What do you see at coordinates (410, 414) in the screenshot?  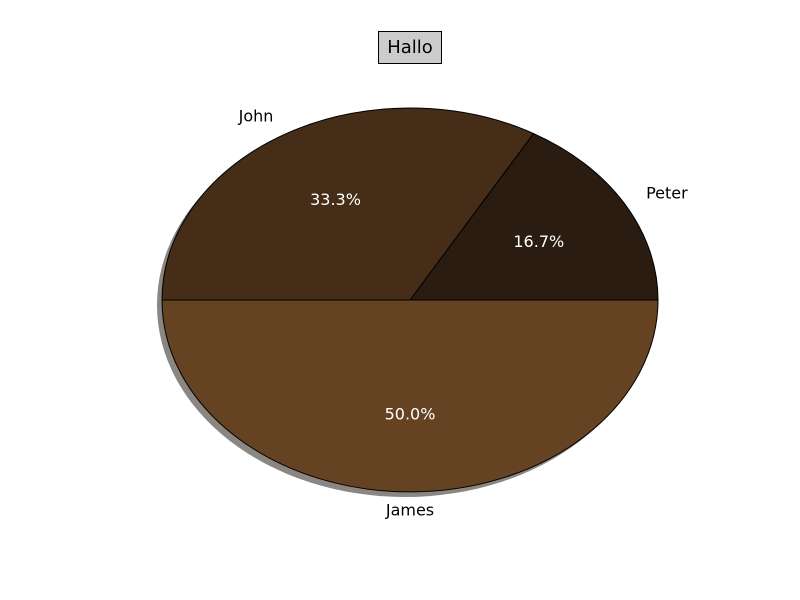 I see `pie-pct-label-james: 50.0%` at bounding box center [410, 414].